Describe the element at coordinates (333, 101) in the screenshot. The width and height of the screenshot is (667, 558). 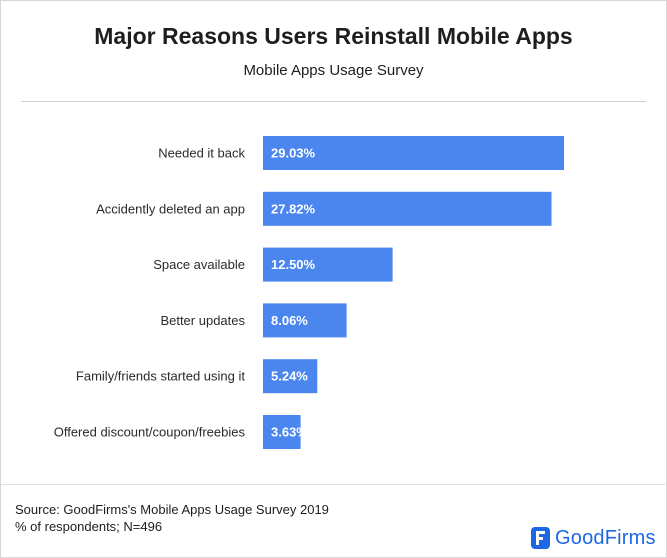
I see `header-divider` at that location.